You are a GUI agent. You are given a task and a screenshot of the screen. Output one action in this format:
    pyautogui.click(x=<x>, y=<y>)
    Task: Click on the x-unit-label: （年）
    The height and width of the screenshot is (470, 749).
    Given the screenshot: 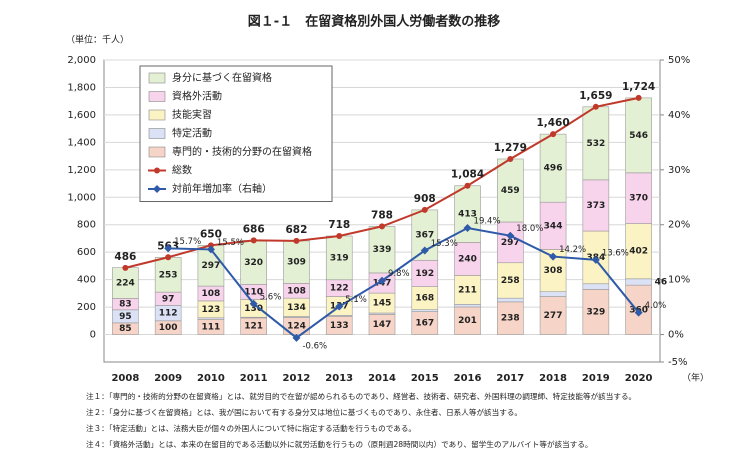 What is the action you would take?
    pyautogui.click(x=695, y=378)
    